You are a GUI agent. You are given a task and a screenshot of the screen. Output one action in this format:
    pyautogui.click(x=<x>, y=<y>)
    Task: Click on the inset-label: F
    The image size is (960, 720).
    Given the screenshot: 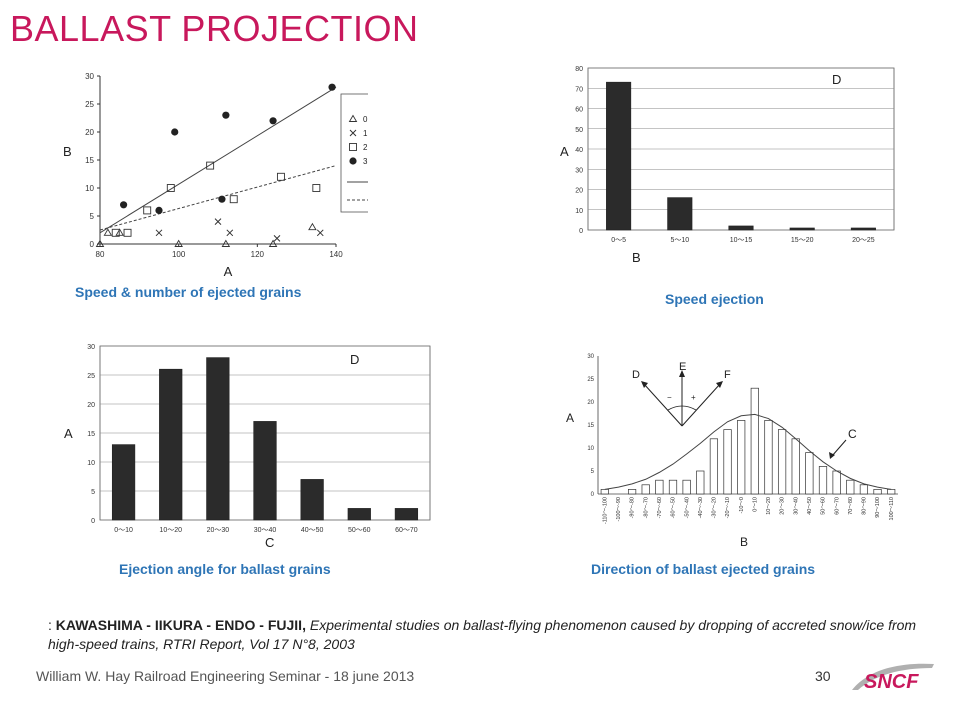 What is the action you would take?
    pyautogui.click(x=727, y=375)
    